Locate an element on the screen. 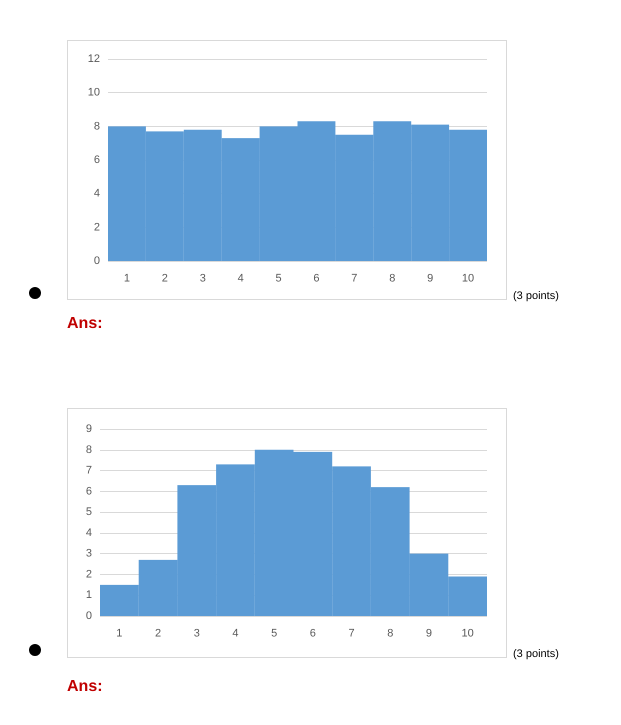 The height and width of the screenshot is (725, 621). y-tick-label: 3 is located at coordinates (89, 554).